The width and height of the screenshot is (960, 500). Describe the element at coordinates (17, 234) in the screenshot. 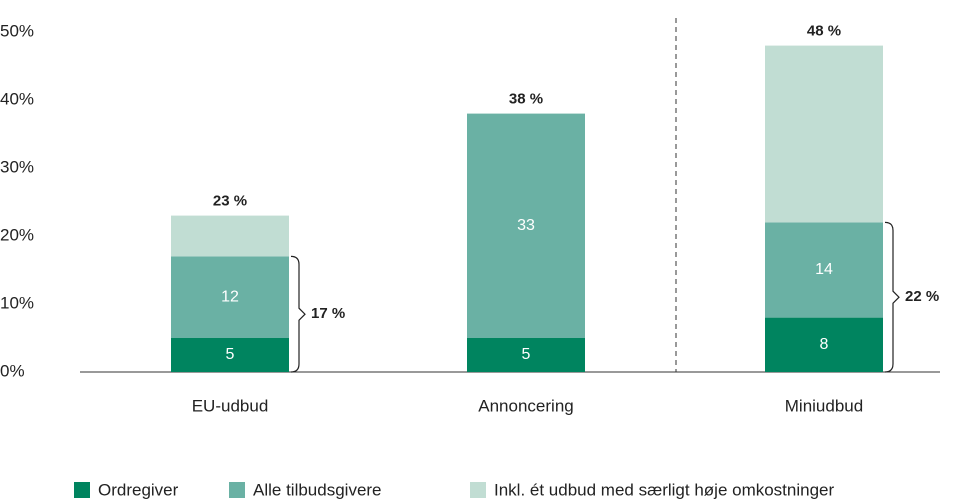

I see `y-tick-label: 20%` at that location.